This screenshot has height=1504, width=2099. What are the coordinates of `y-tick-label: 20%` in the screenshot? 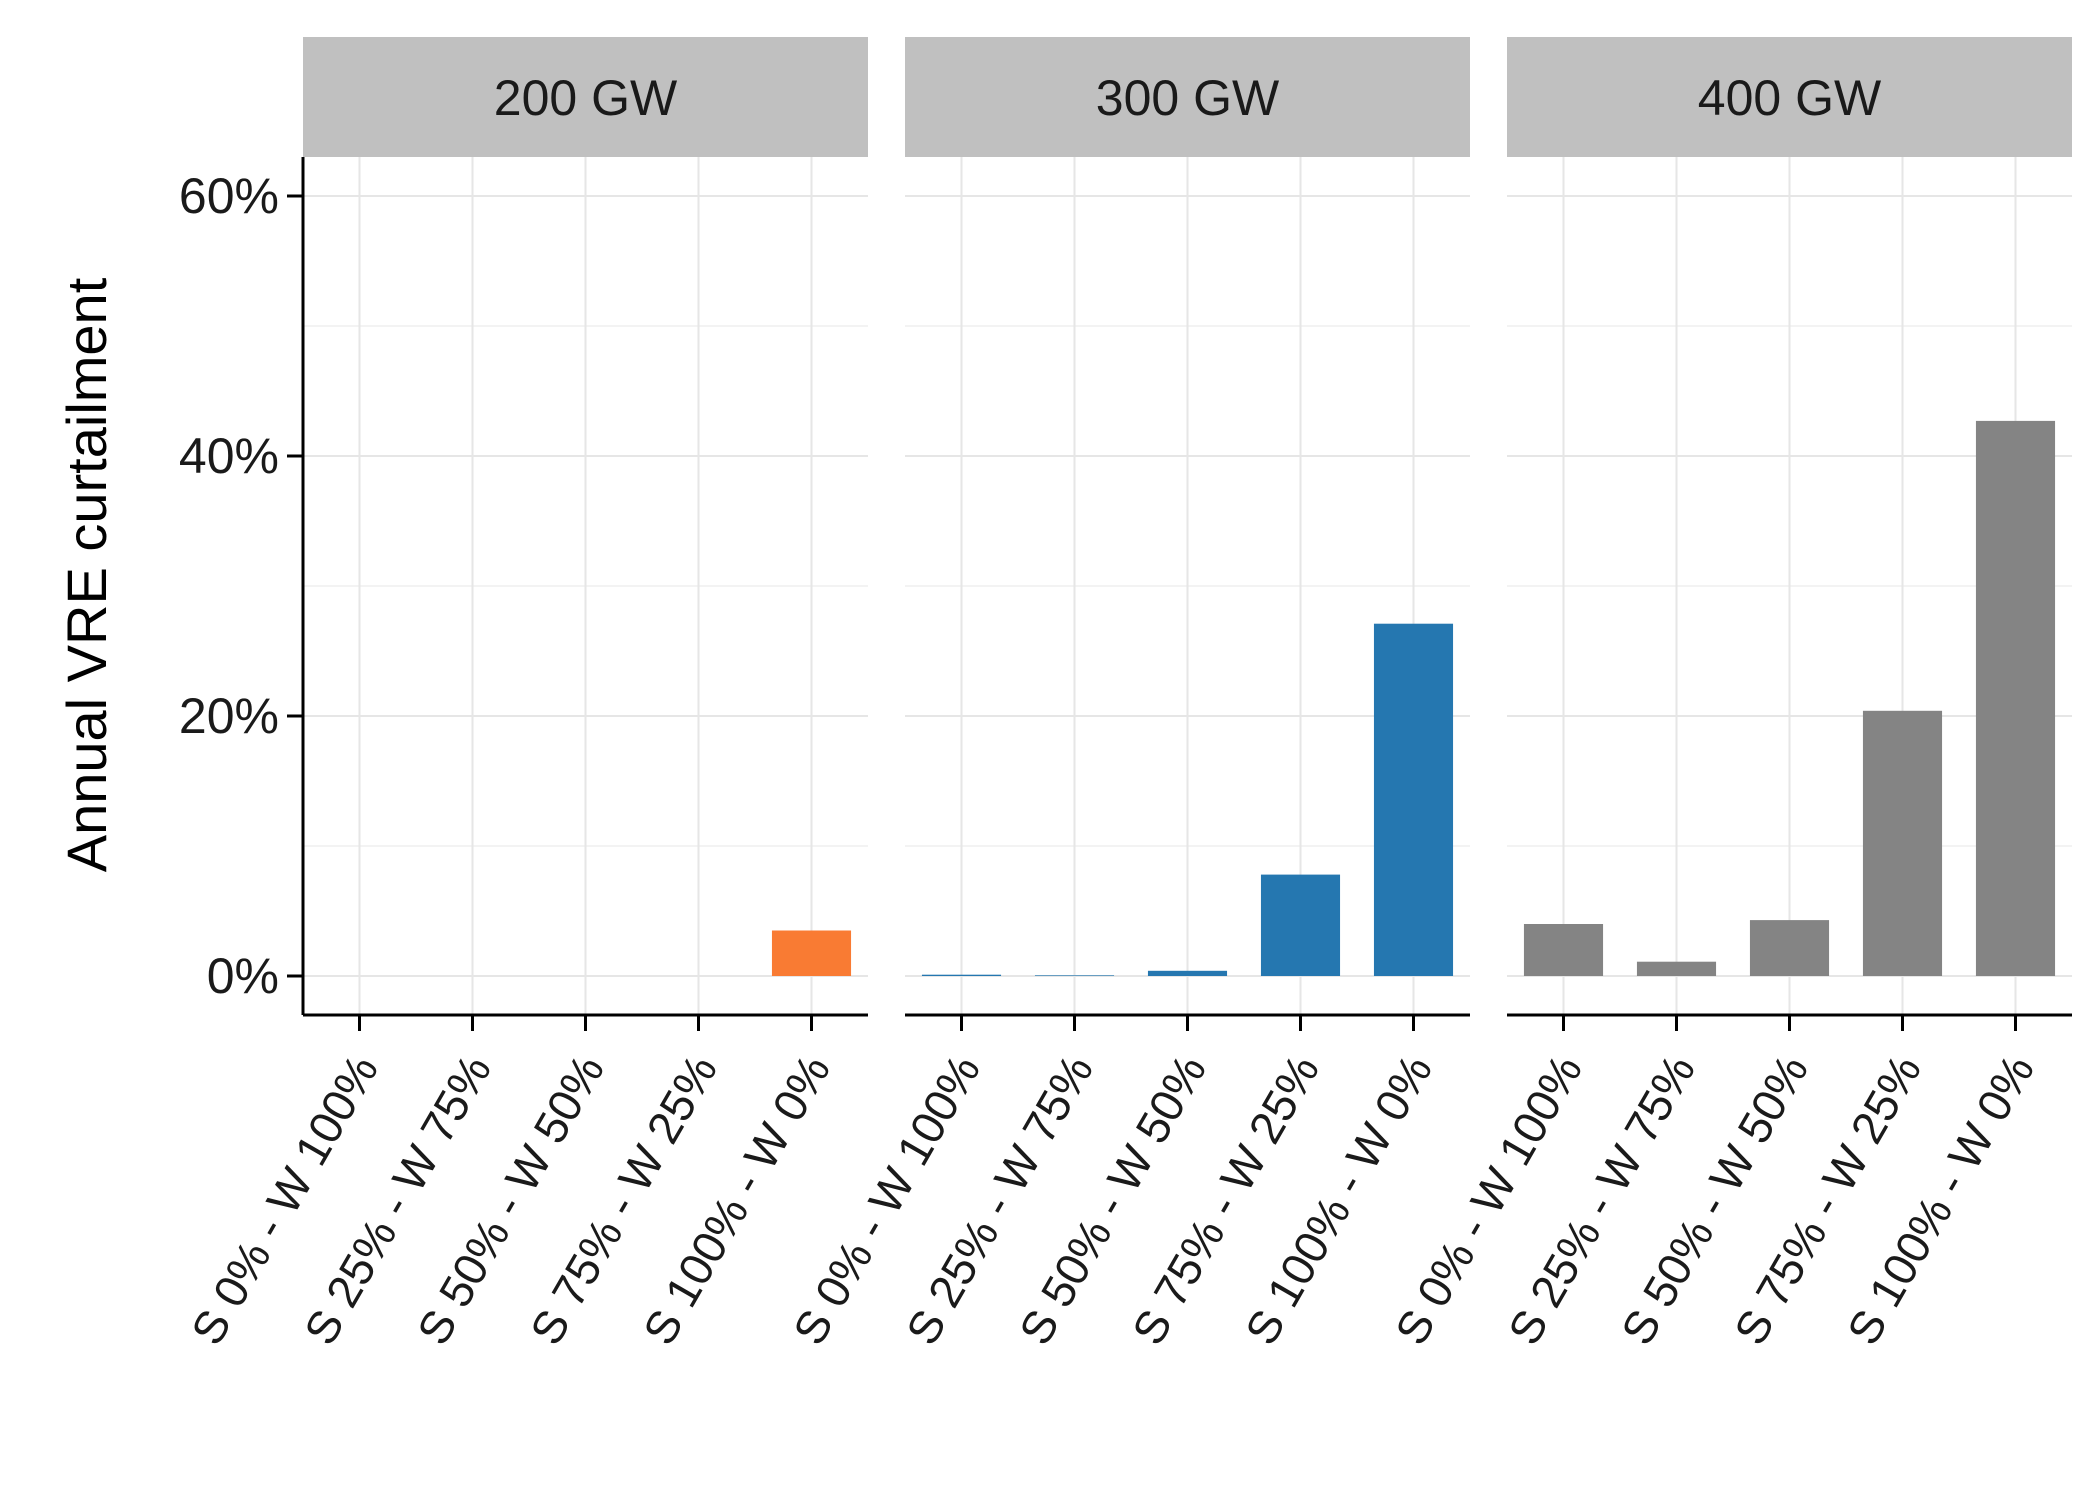 It's located at (229, 716).